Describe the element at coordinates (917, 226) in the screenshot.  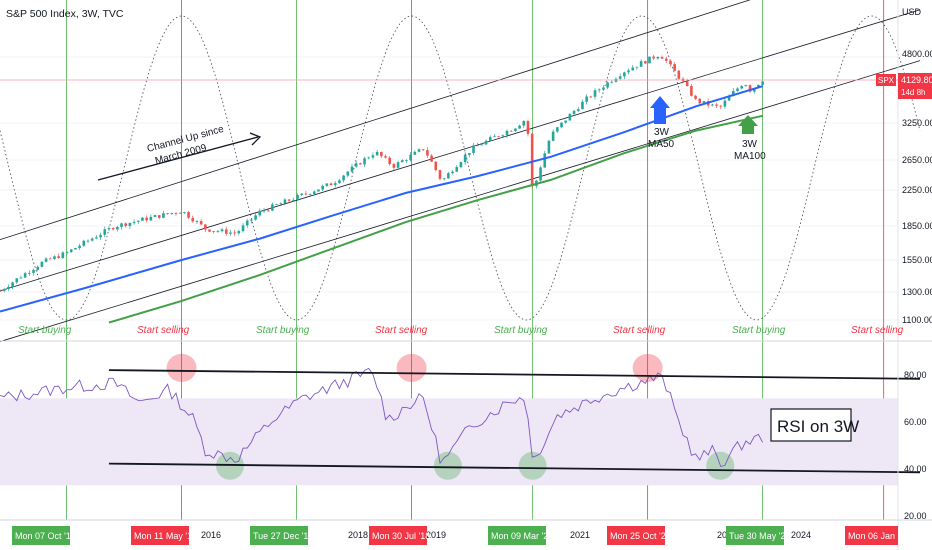
I see `price-tick: 1850.00` at that location.